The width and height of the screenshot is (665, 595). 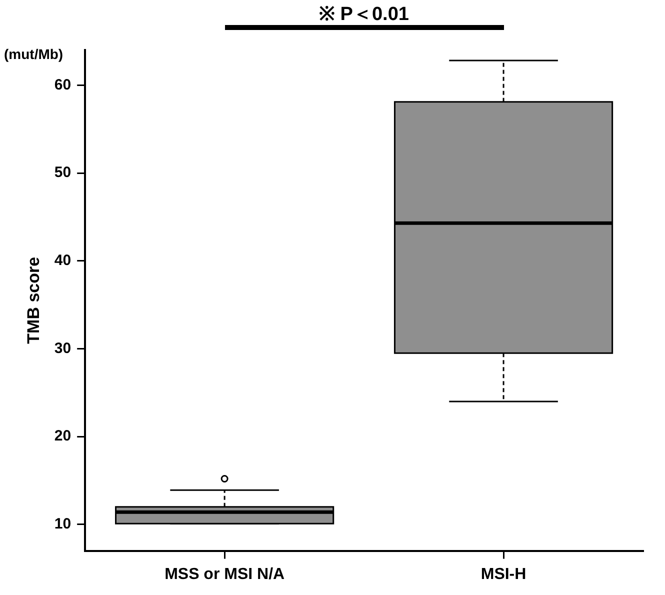 What do you see at coordinates (63, 436) in the screenshot?
I see `y-tick-label: 20` at bounding box center [63, 436].